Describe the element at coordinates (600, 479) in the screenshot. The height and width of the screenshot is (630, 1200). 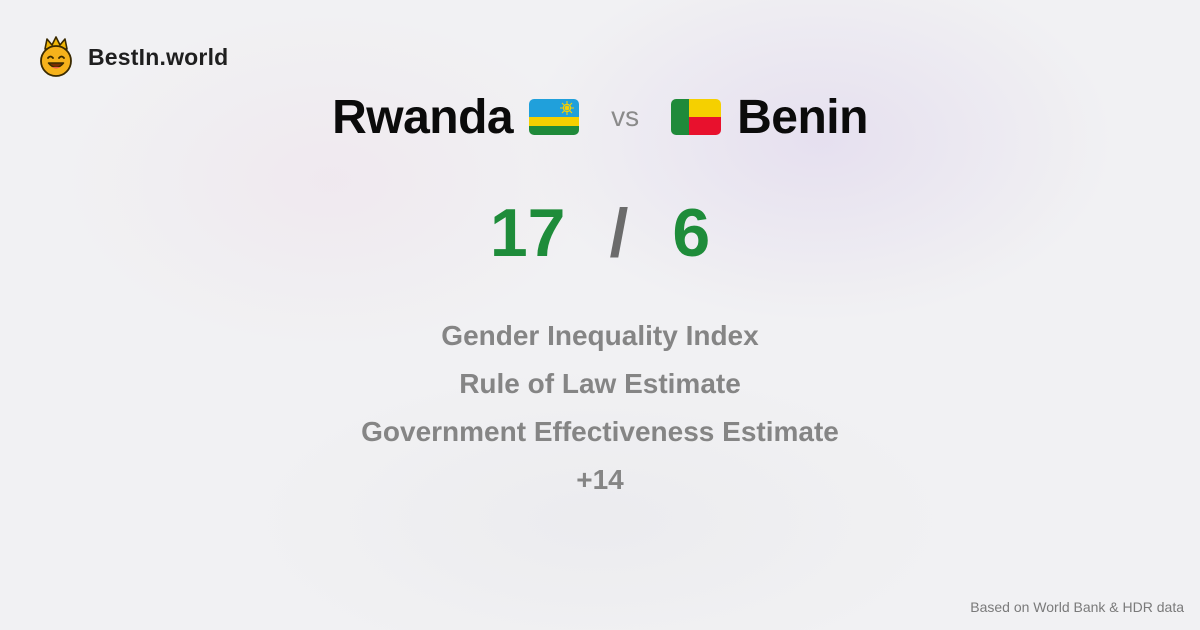
I see `metric-more-count: +14` at that location.